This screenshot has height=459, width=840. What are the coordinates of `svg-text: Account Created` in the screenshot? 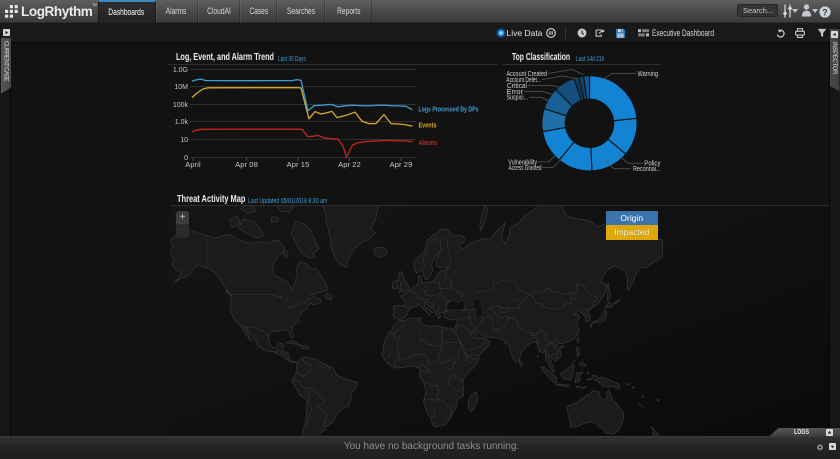 It's located at (527, 74).